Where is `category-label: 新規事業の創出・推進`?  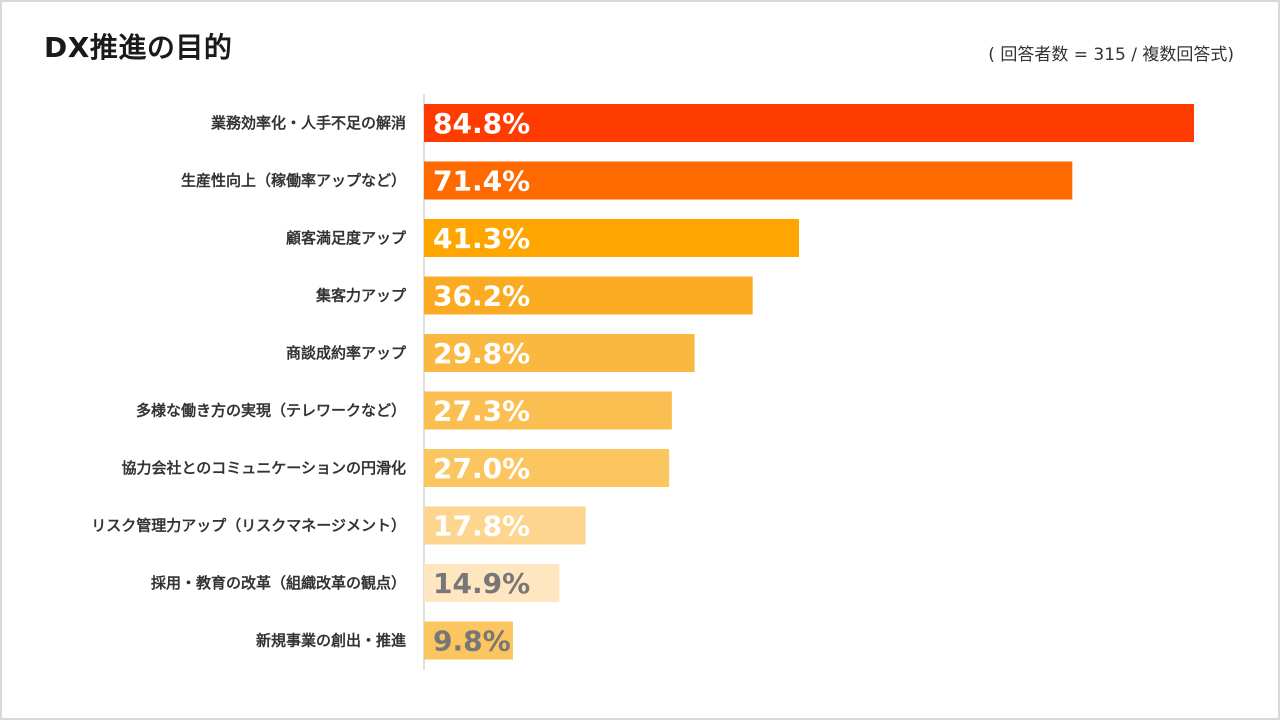 category-label: 新規事業の創出・推進 is located at coordinates (331, 641).